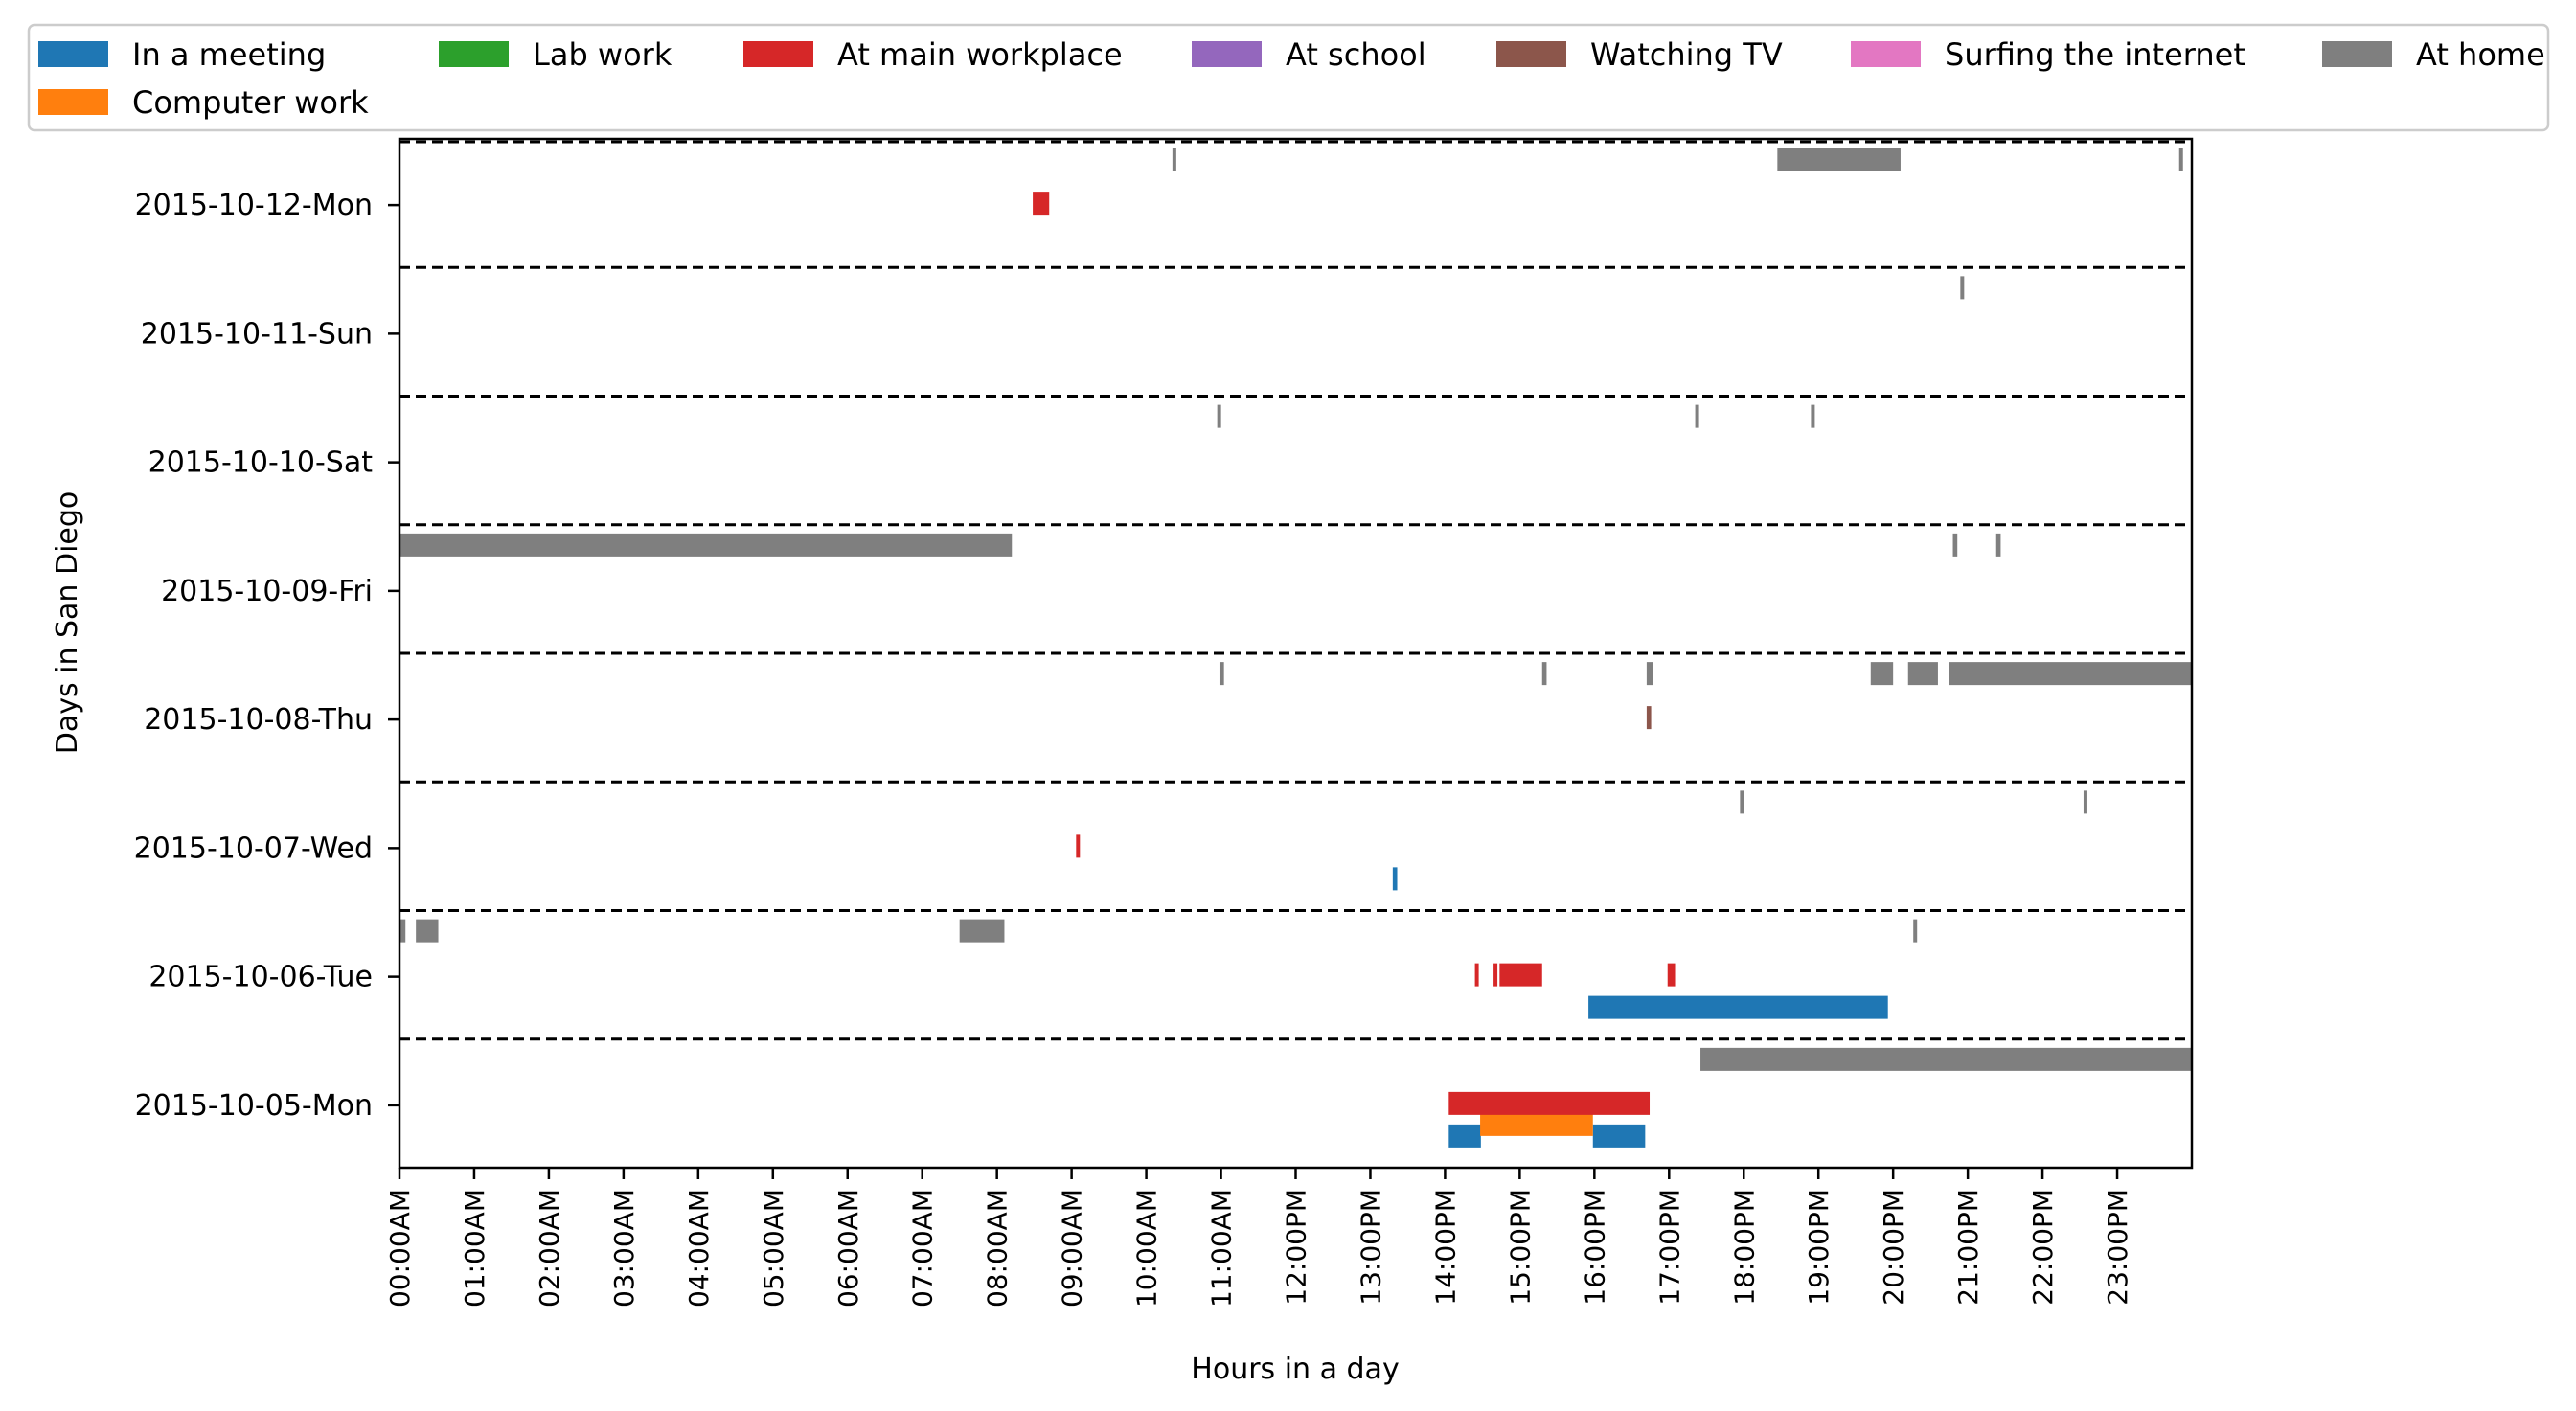  I want to click on x-tick-label: 17:00PM, so click(1669, 1247).